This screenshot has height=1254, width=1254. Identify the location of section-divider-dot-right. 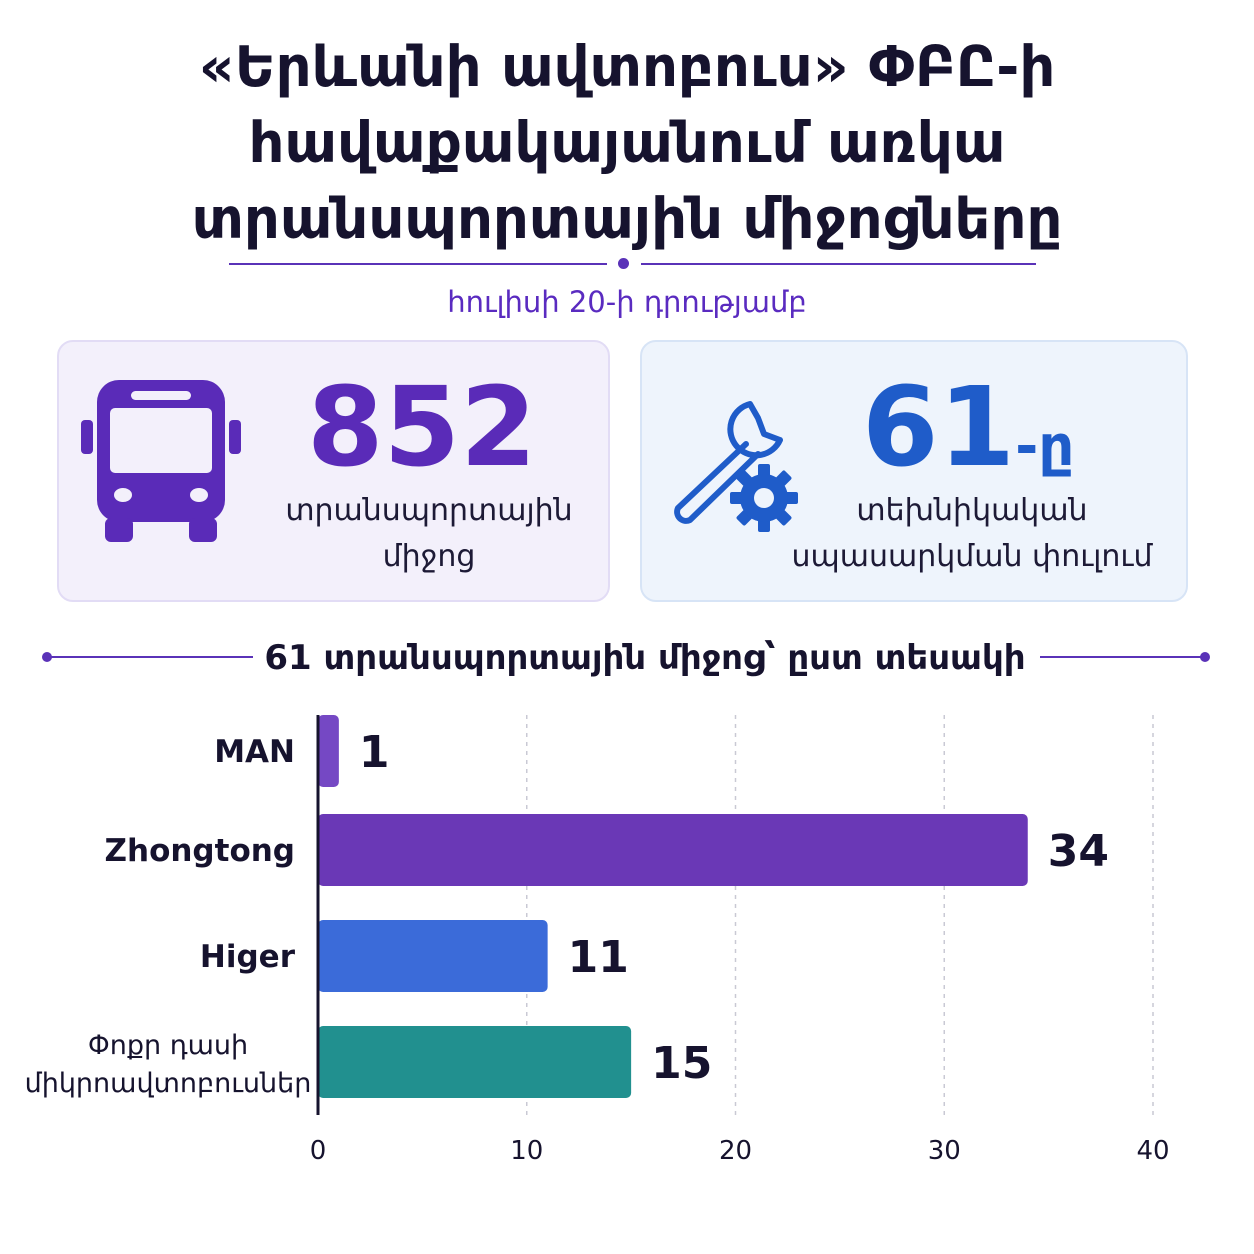
(1205, 657).